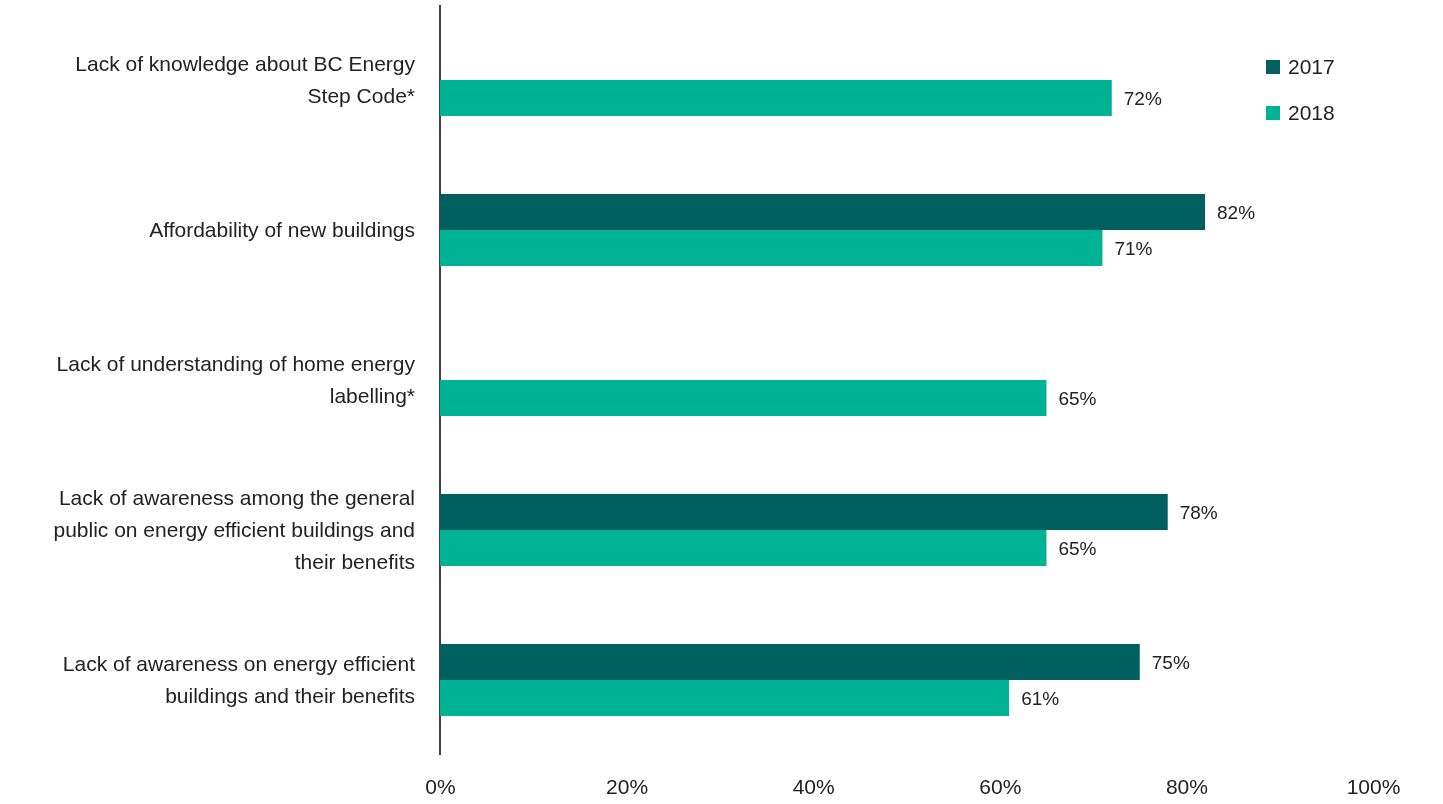 The height and width of the screenshot is (804, 1443). Describe the element at coordinates (282, 229) in the screenshot. I see `y-tick-label: Affordability of new buildings` at that location.